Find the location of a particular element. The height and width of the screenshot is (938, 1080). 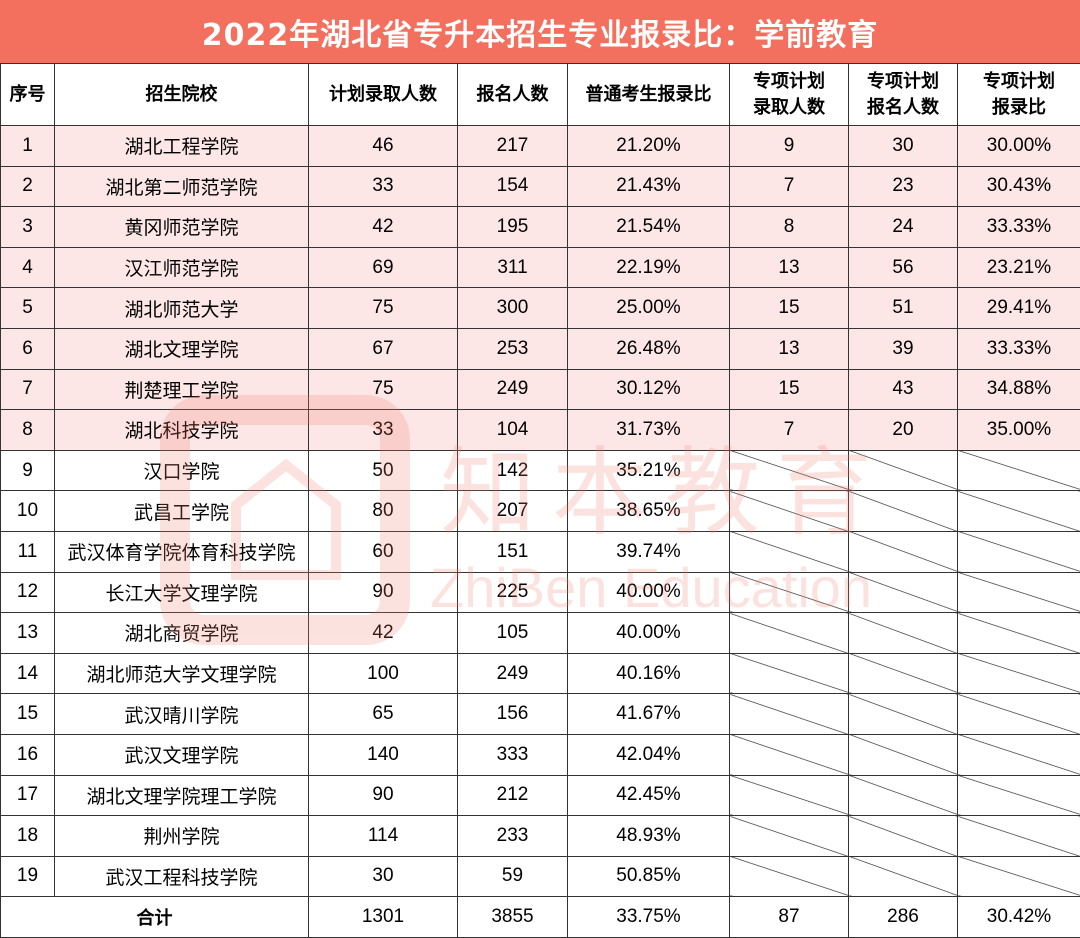

cell-seq: 19 is located at coordinates (27, 876).